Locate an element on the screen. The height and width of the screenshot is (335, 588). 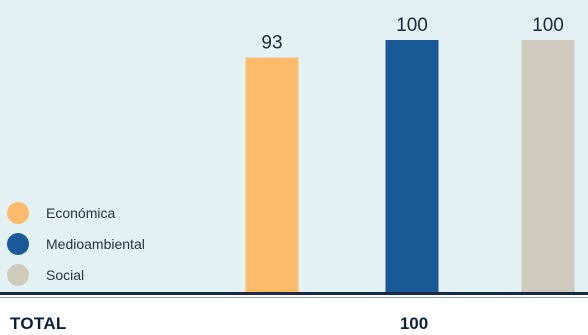
total-divider-thin is located at coordinates (294, 297).